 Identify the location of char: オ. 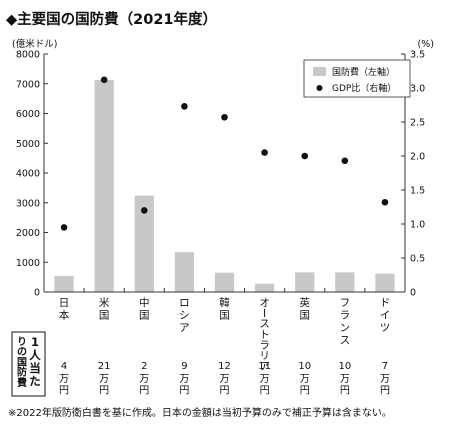
(264, 303).